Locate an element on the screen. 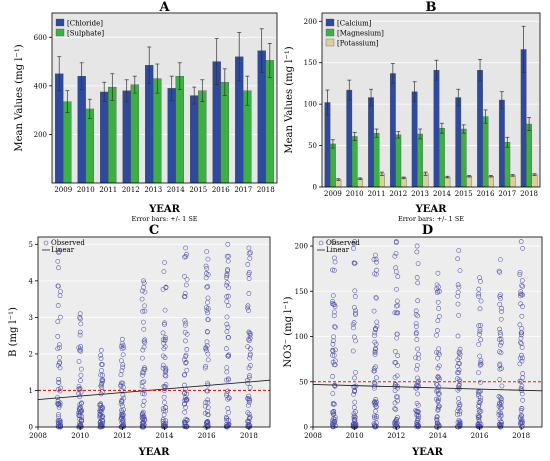  x-tick-label: 2018 is located at coordinates (521, 436).